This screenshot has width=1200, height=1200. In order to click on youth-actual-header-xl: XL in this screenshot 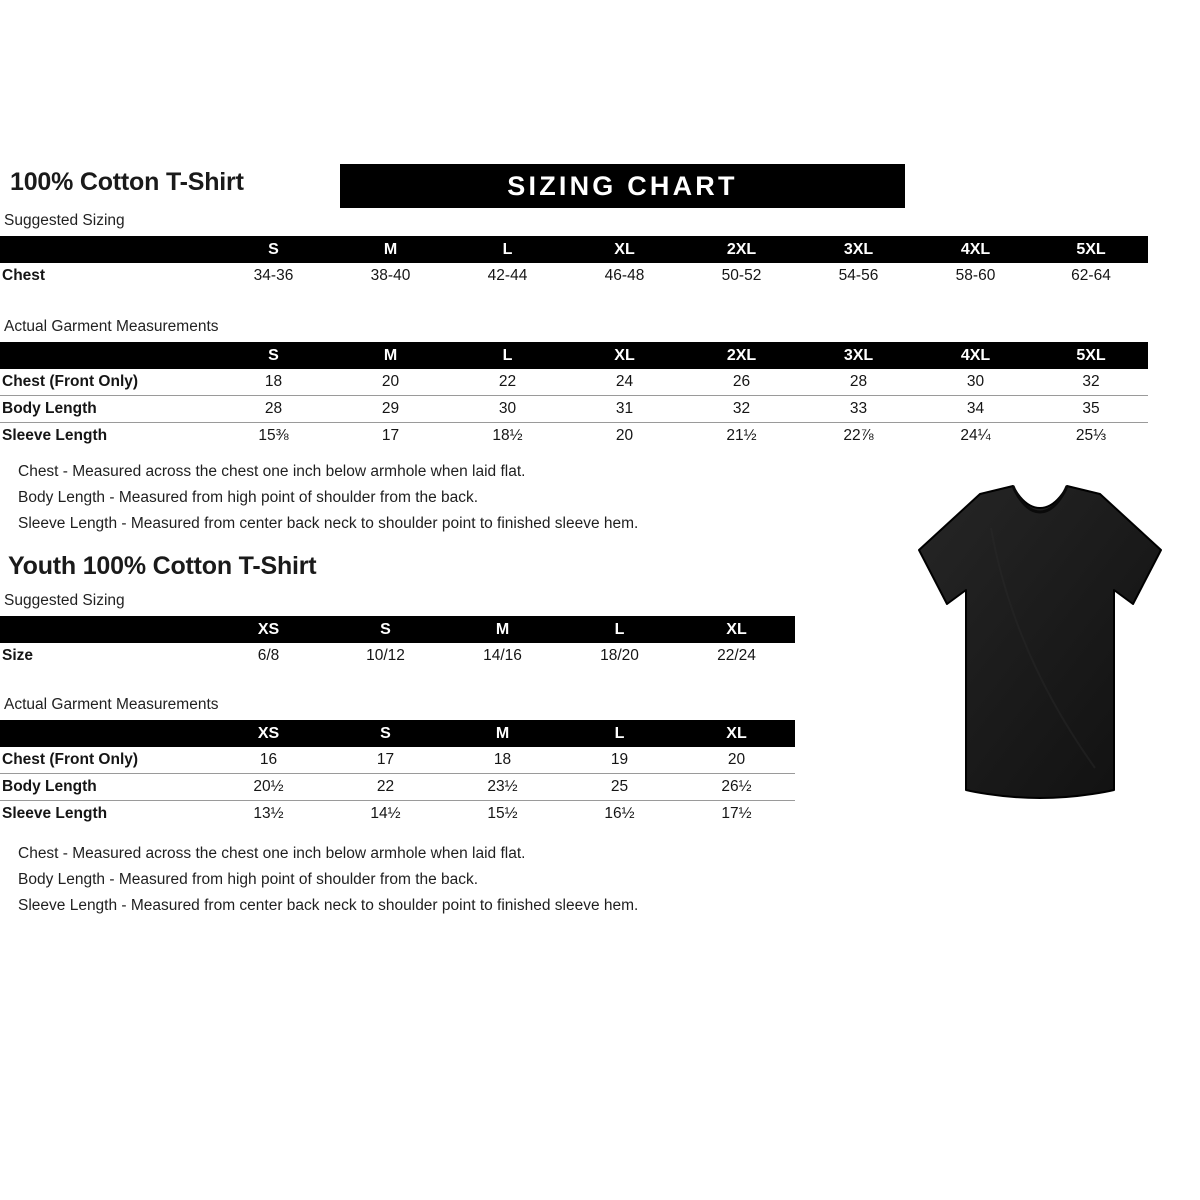, I will do `click(736, 733)`.